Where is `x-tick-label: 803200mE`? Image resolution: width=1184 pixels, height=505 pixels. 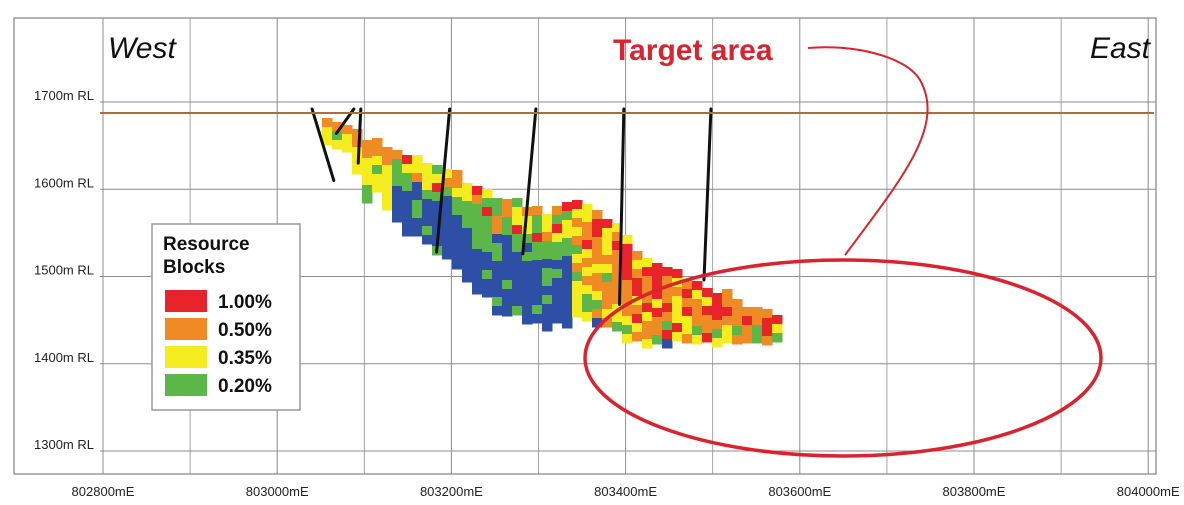 x-tick-label: 803200mE is located at coordinates (451, 491).